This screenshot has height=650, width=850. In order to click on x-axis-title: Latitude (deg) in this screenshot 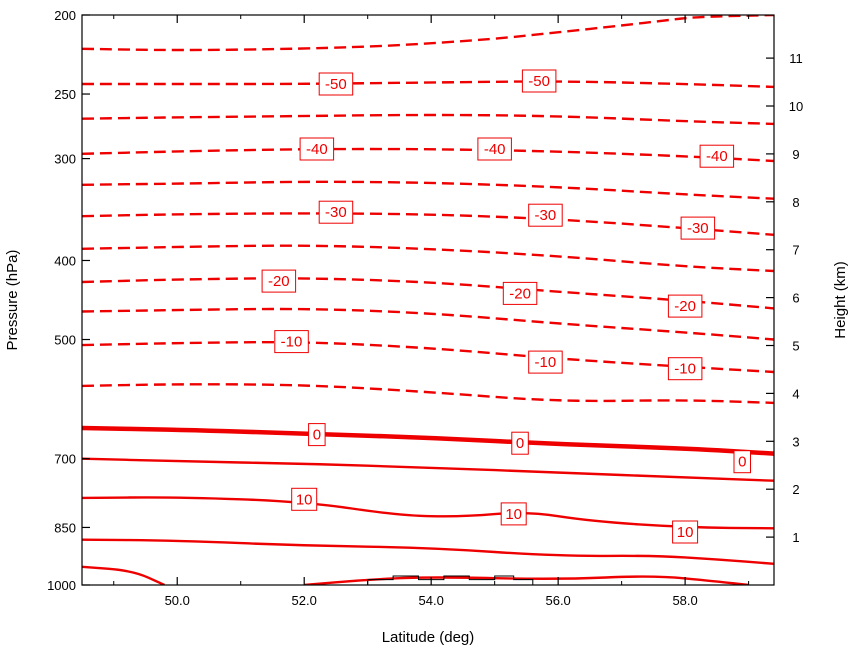, I will do `click(428, 637)`.